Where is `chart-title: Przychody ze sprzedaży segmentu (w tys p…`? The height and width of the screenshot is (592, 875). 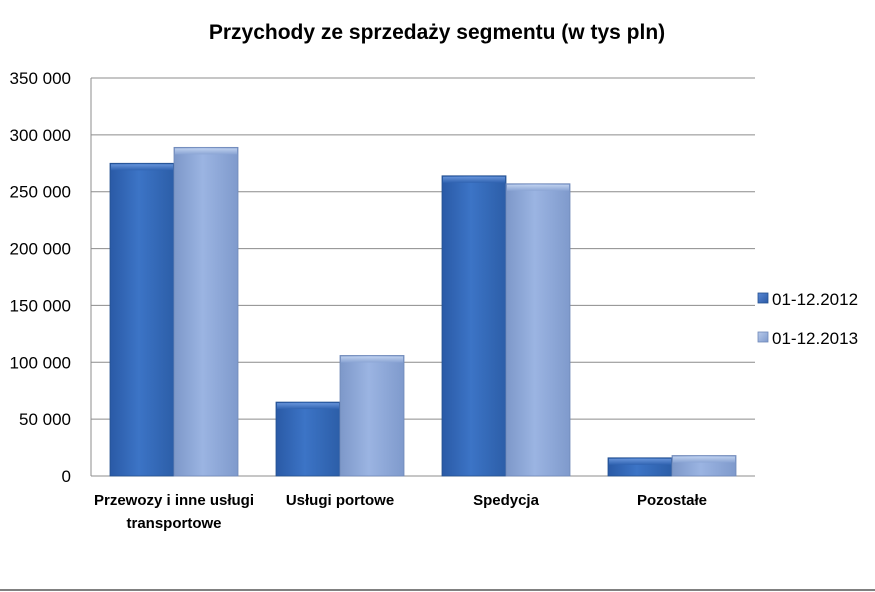
chart-title: Przychody ze sprzedaży segmentu (w tys p… is located at coordinates (437, 32).